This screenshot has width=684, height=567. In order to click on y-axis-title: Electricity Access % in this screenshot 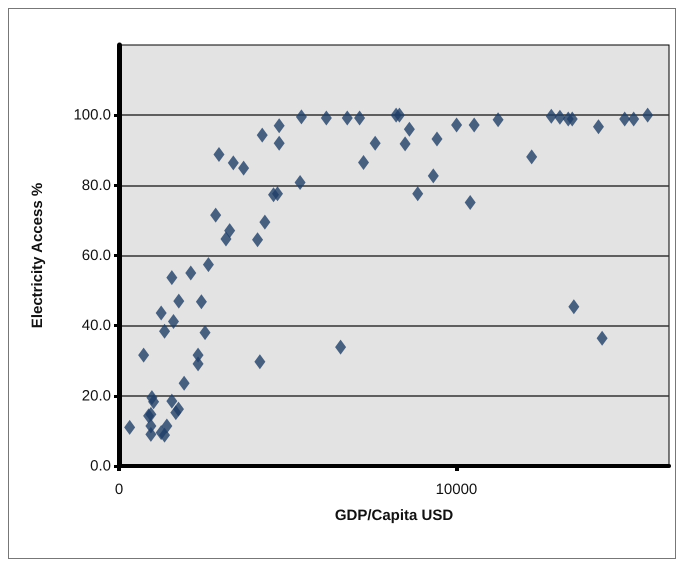, I will do `click(37, 255)`.